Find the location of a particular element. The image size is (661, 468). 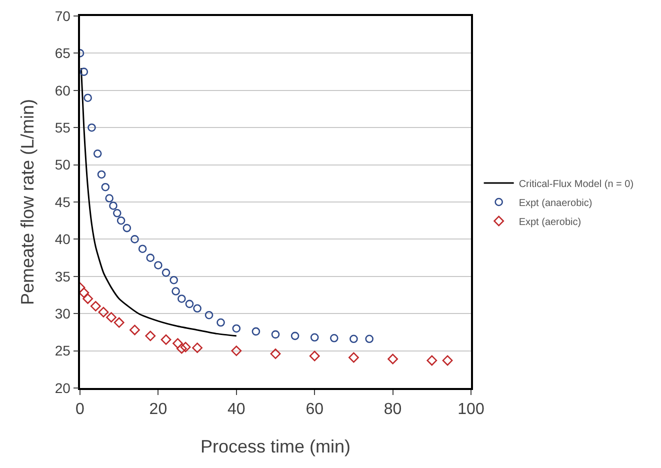

x-tick-label: 20 is located at coordinates (158, 409).